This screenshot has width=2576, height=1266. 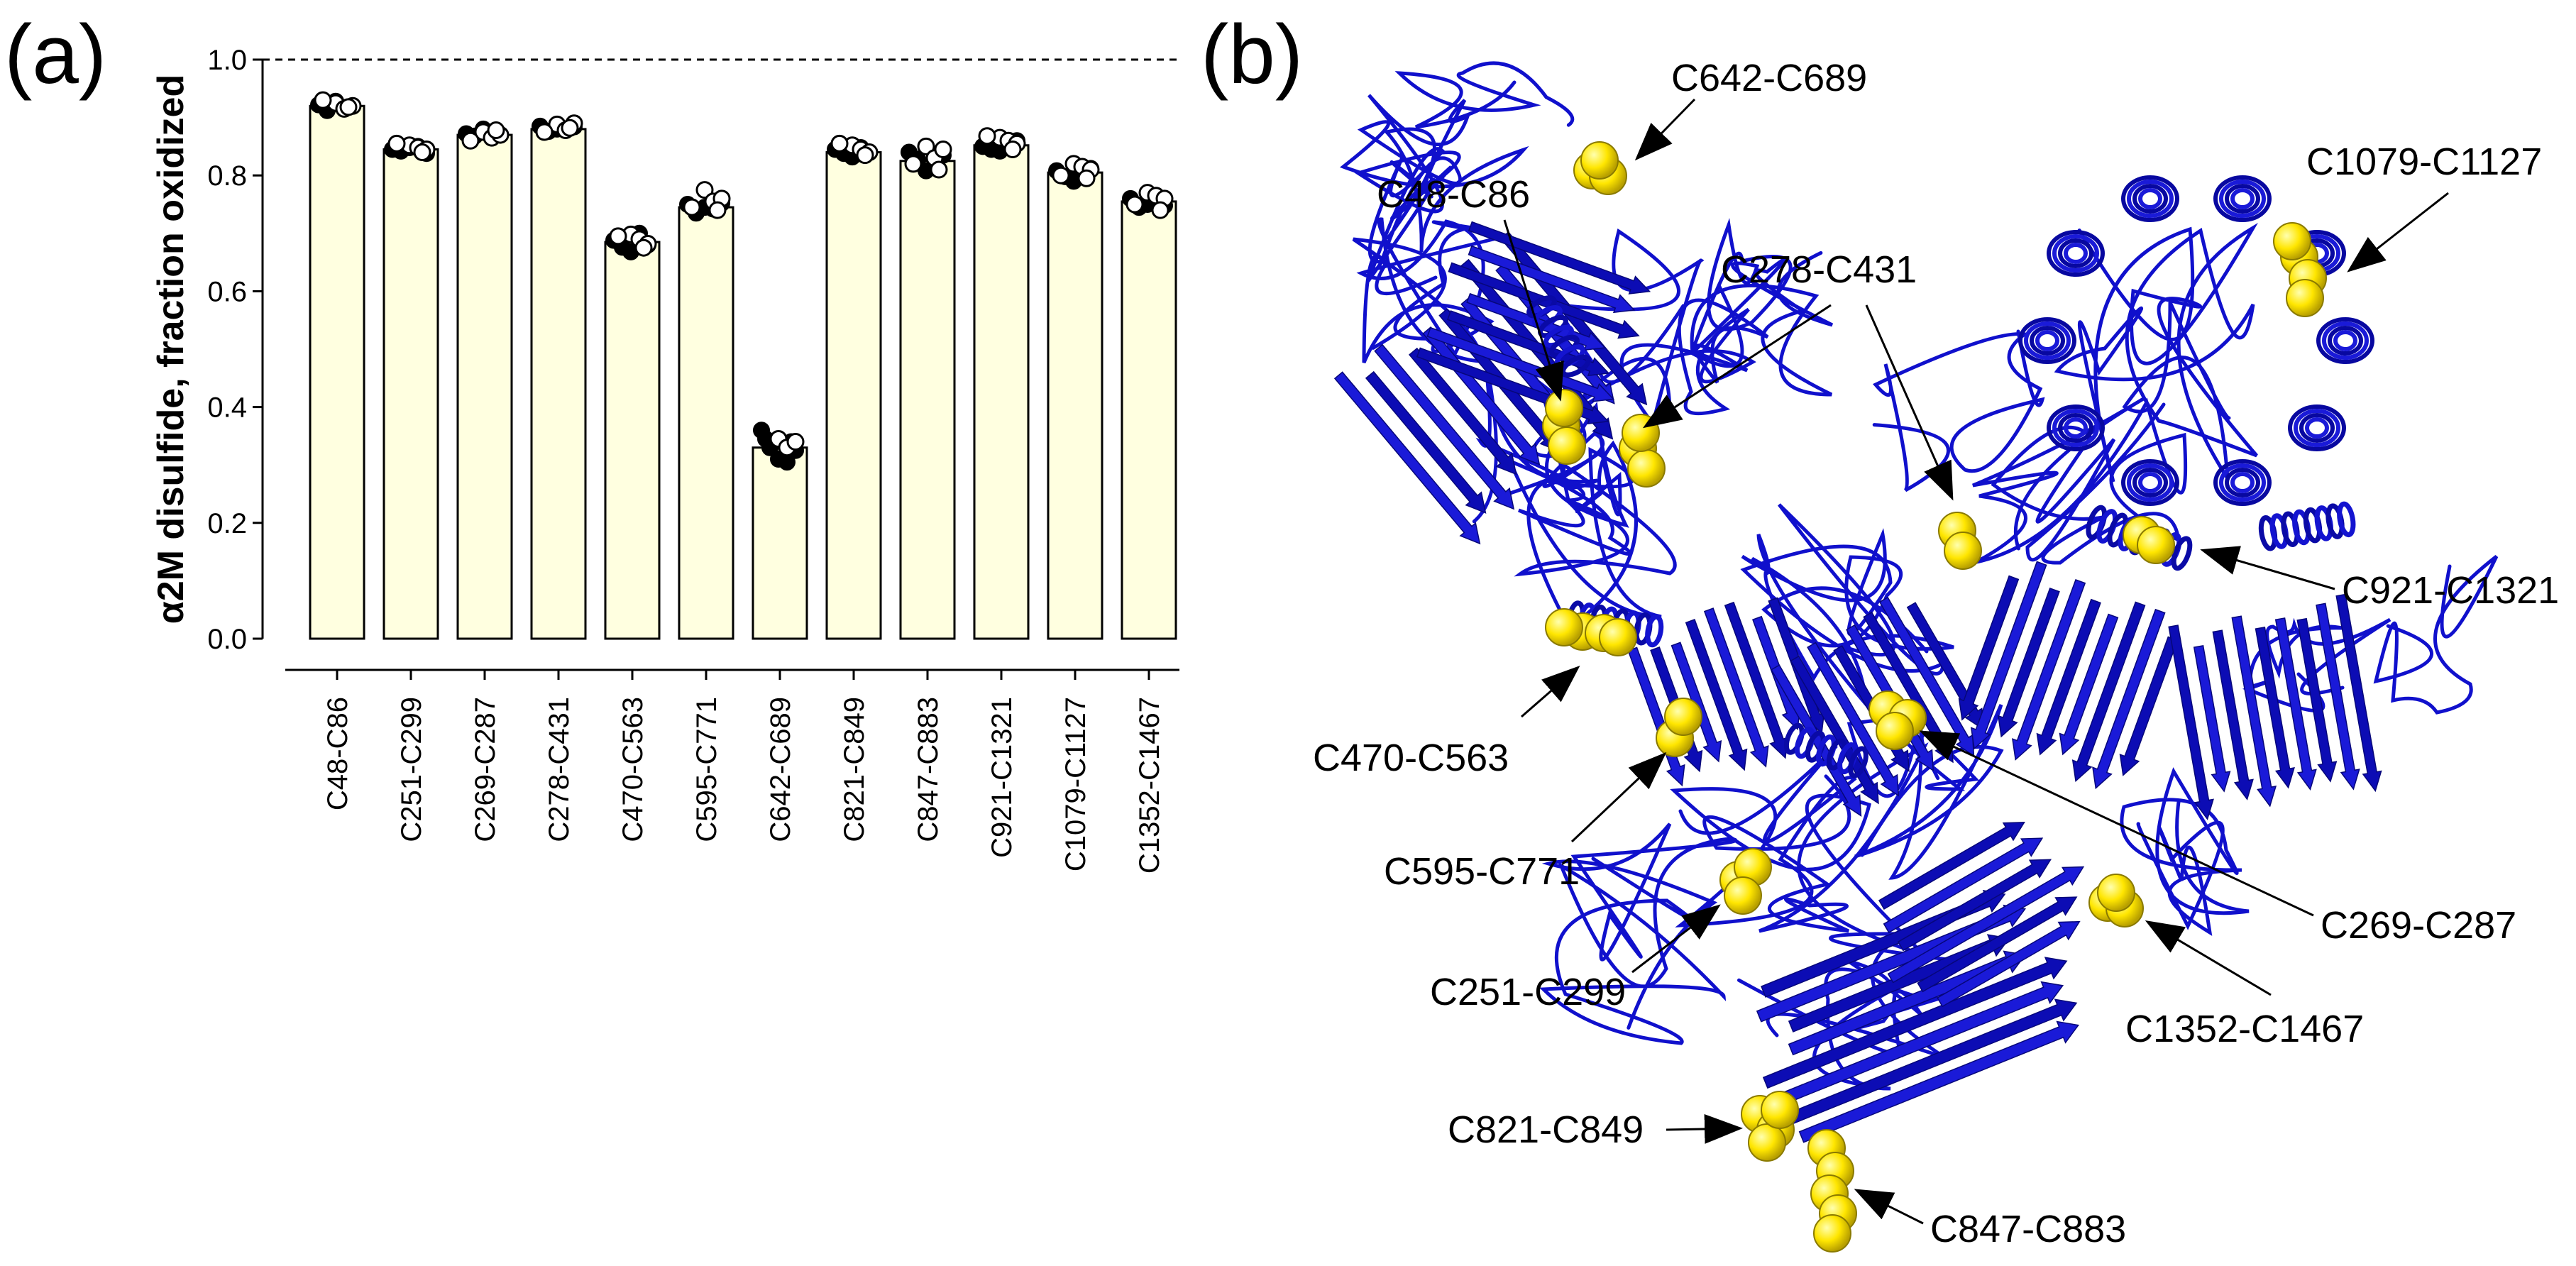 What do you see at coordinates (1075, 784) in the screenshot?
I see `x-tick-label-C1079-C1127: C1079-C1127` at bounding box center [1075, 784].